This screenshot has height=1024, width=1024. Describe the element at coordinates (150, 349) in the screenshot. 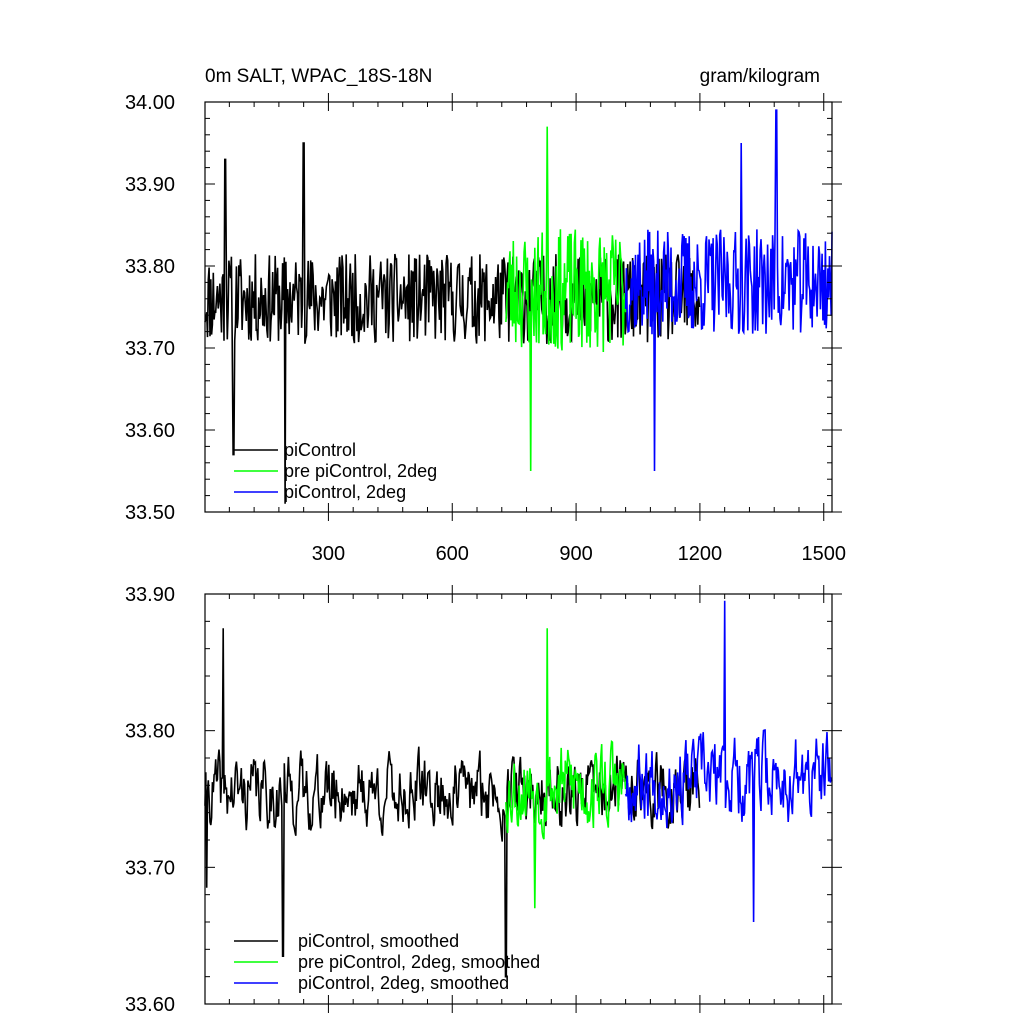

I see `top-y-tick-label: 33.70` at that location.